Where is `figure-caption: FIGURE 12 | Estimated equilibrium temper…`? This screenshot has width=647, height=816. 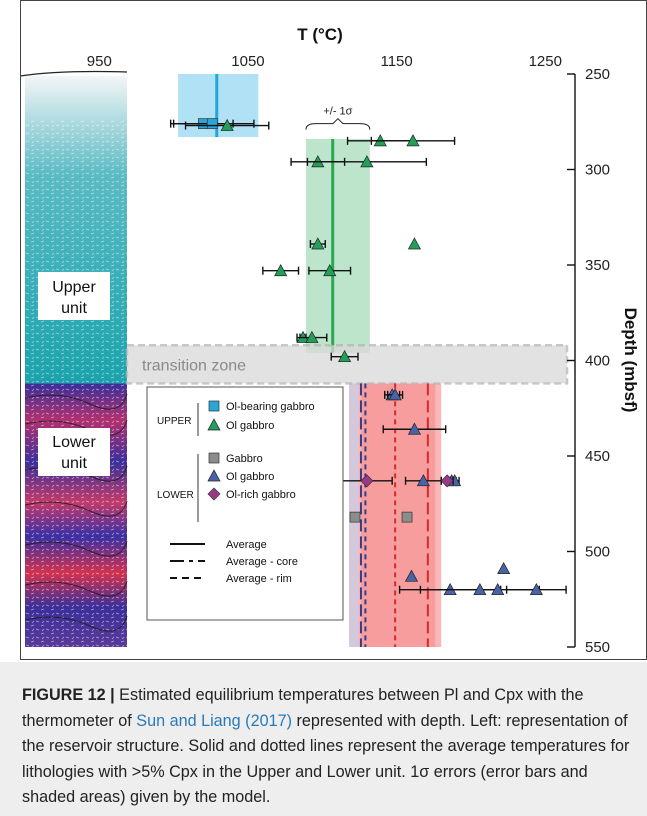 figure-caption: FIGURE 12 | Estimated equilibrium temper… is located at coordinates (327, 747).